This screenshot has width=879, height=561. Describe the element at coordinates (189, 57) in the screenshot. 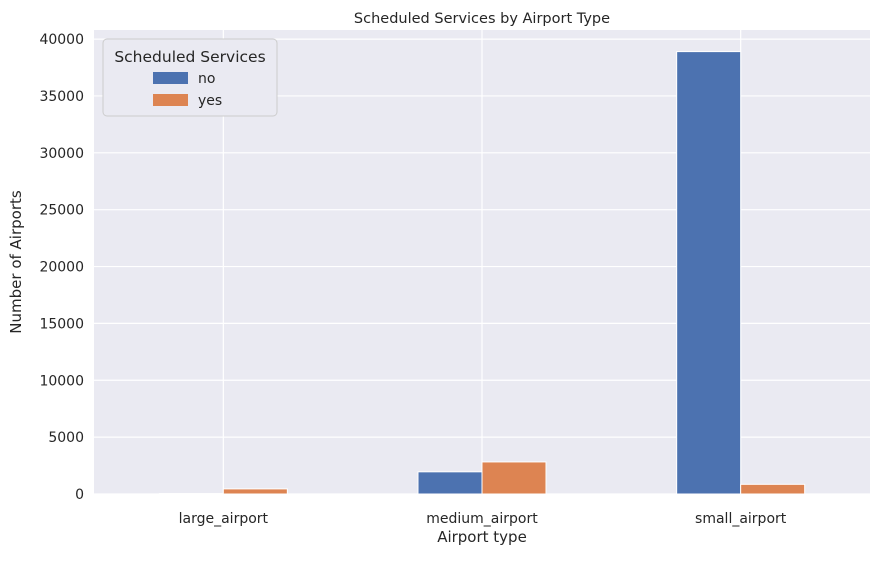

I see `legend-title: Scheduled Services` at that location.